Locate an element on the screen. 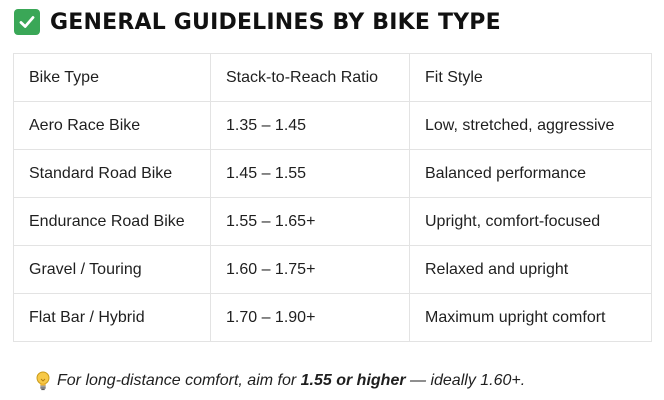 The width and height of the screenshot is (664, 400). column-header-bike-type: Bike Type is located at coordinates (112, 77).